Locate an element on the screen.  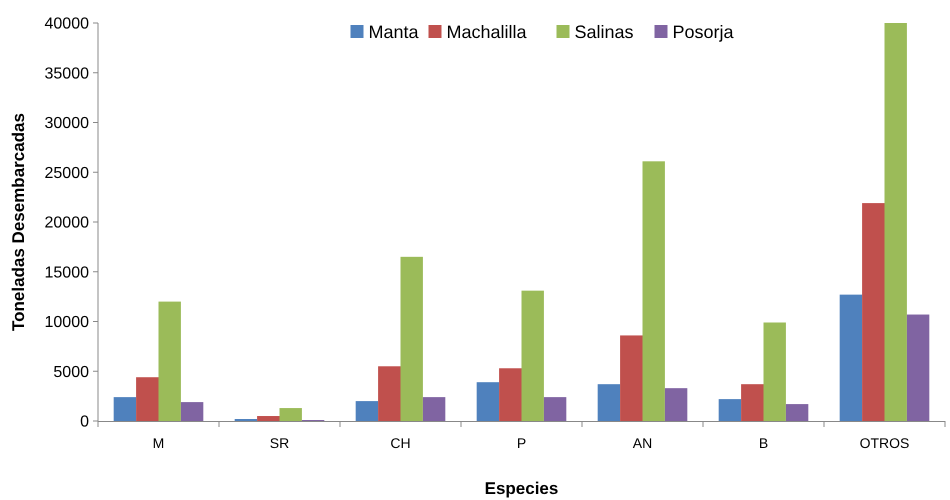
x-tick-label: P is located at coordinates (521, 443).